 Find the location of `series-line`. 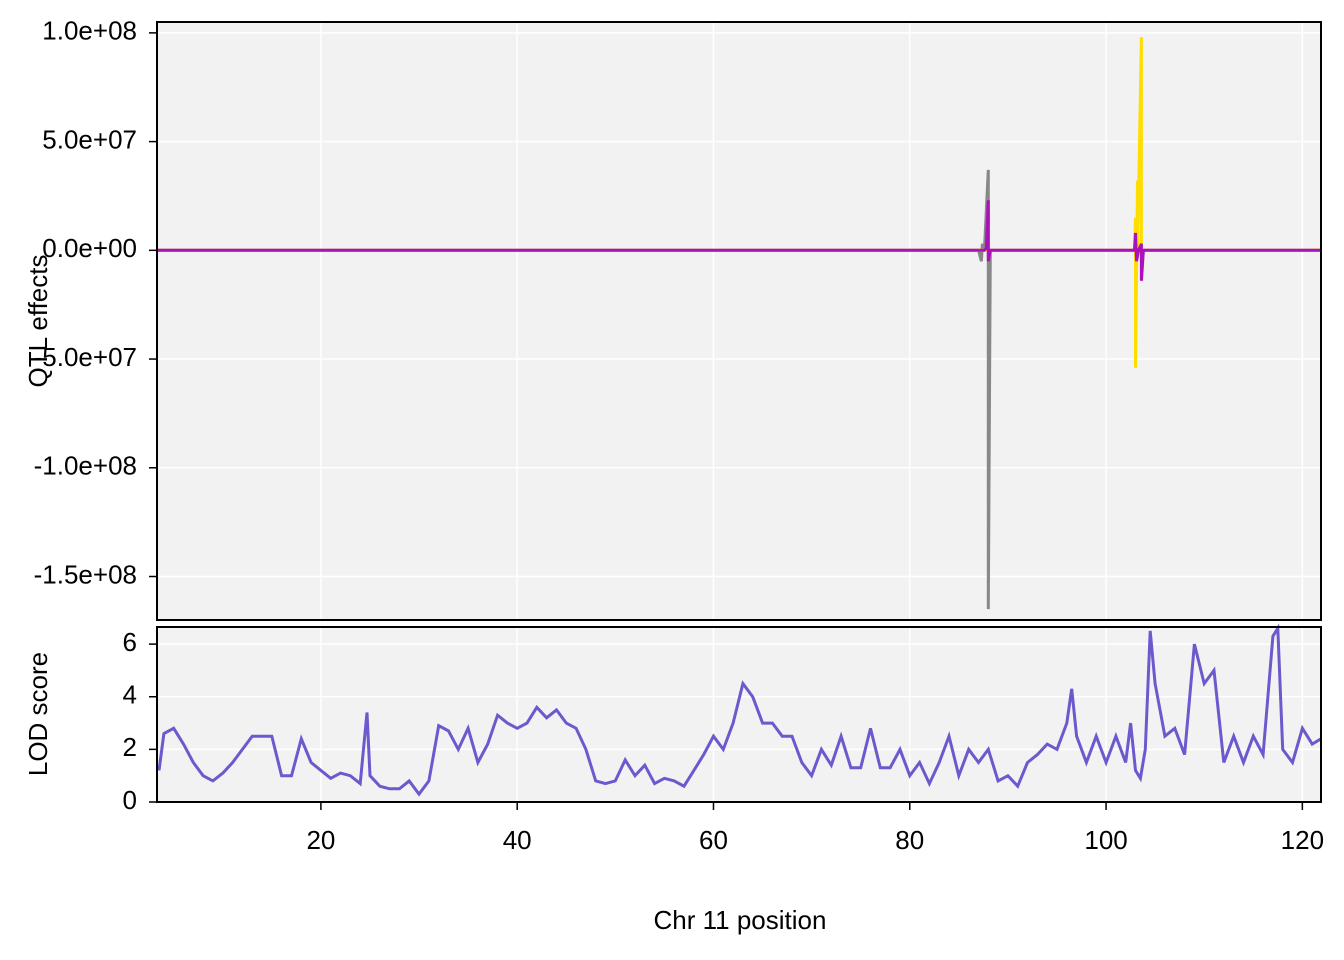

series-line is located at coordinates (739, 240).